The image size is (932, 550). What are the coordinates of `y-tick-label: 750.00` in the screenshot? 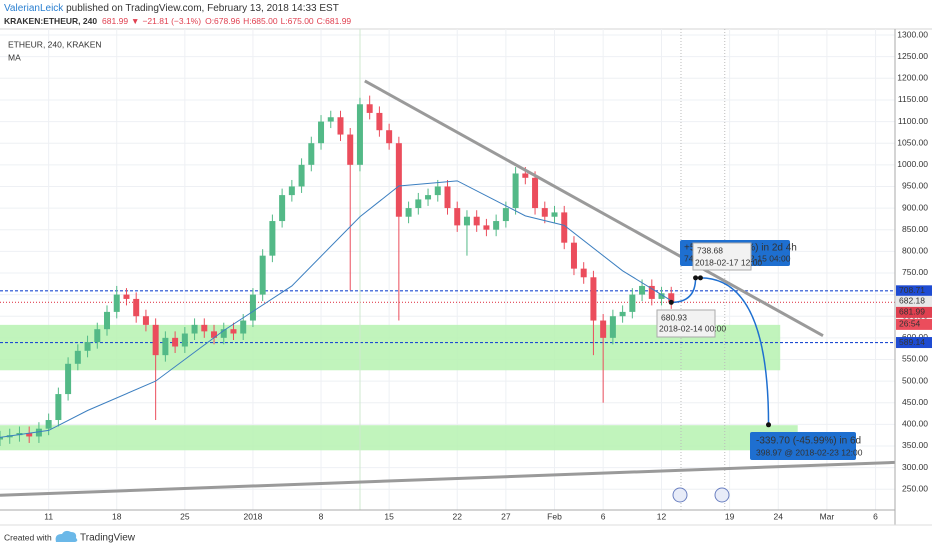 It's located at (915, 272).